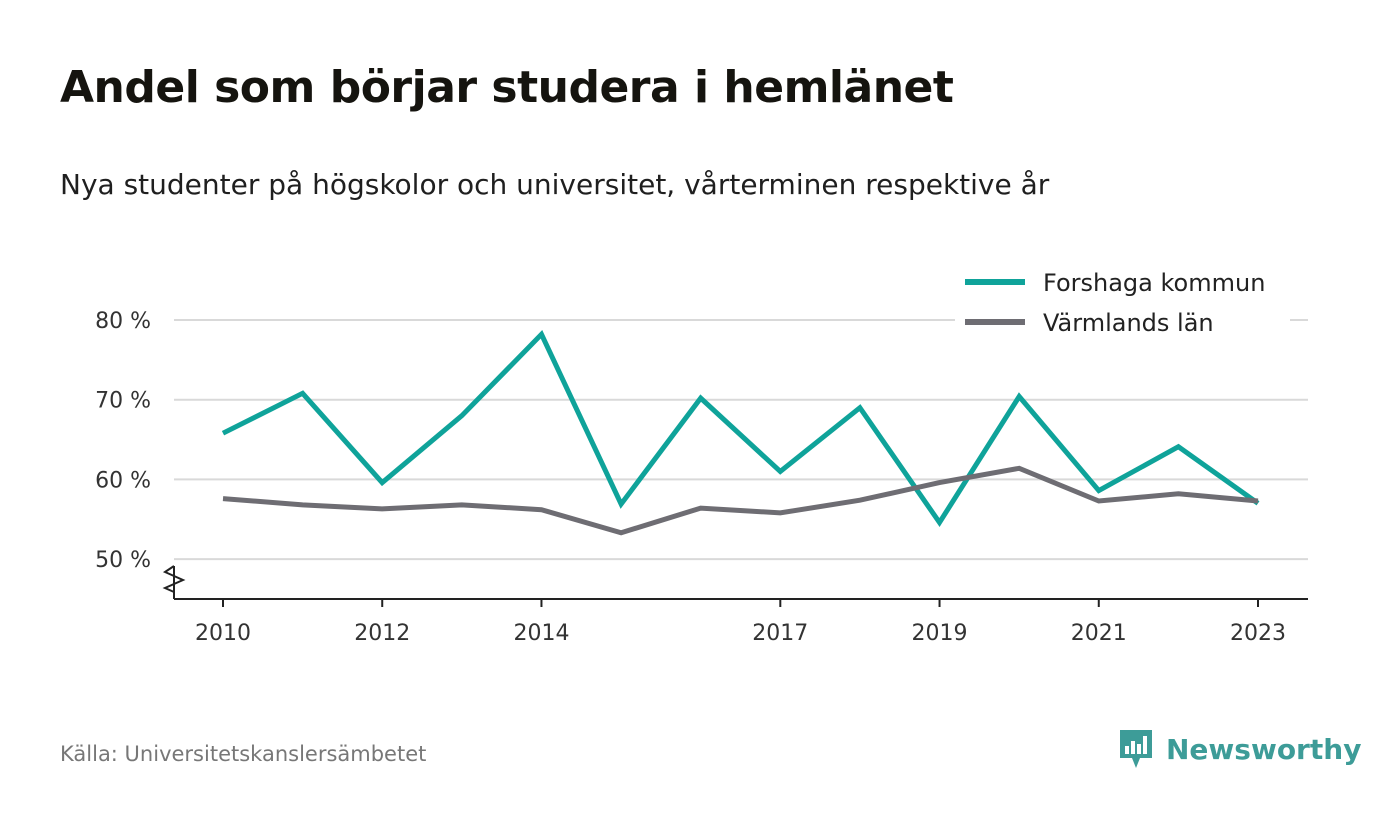 The image size is (1400, 831). What do you see at coordinates (382, 633) in the screenshot?
I see `x-tick-label: 2012` at bounding box center [382, 633].